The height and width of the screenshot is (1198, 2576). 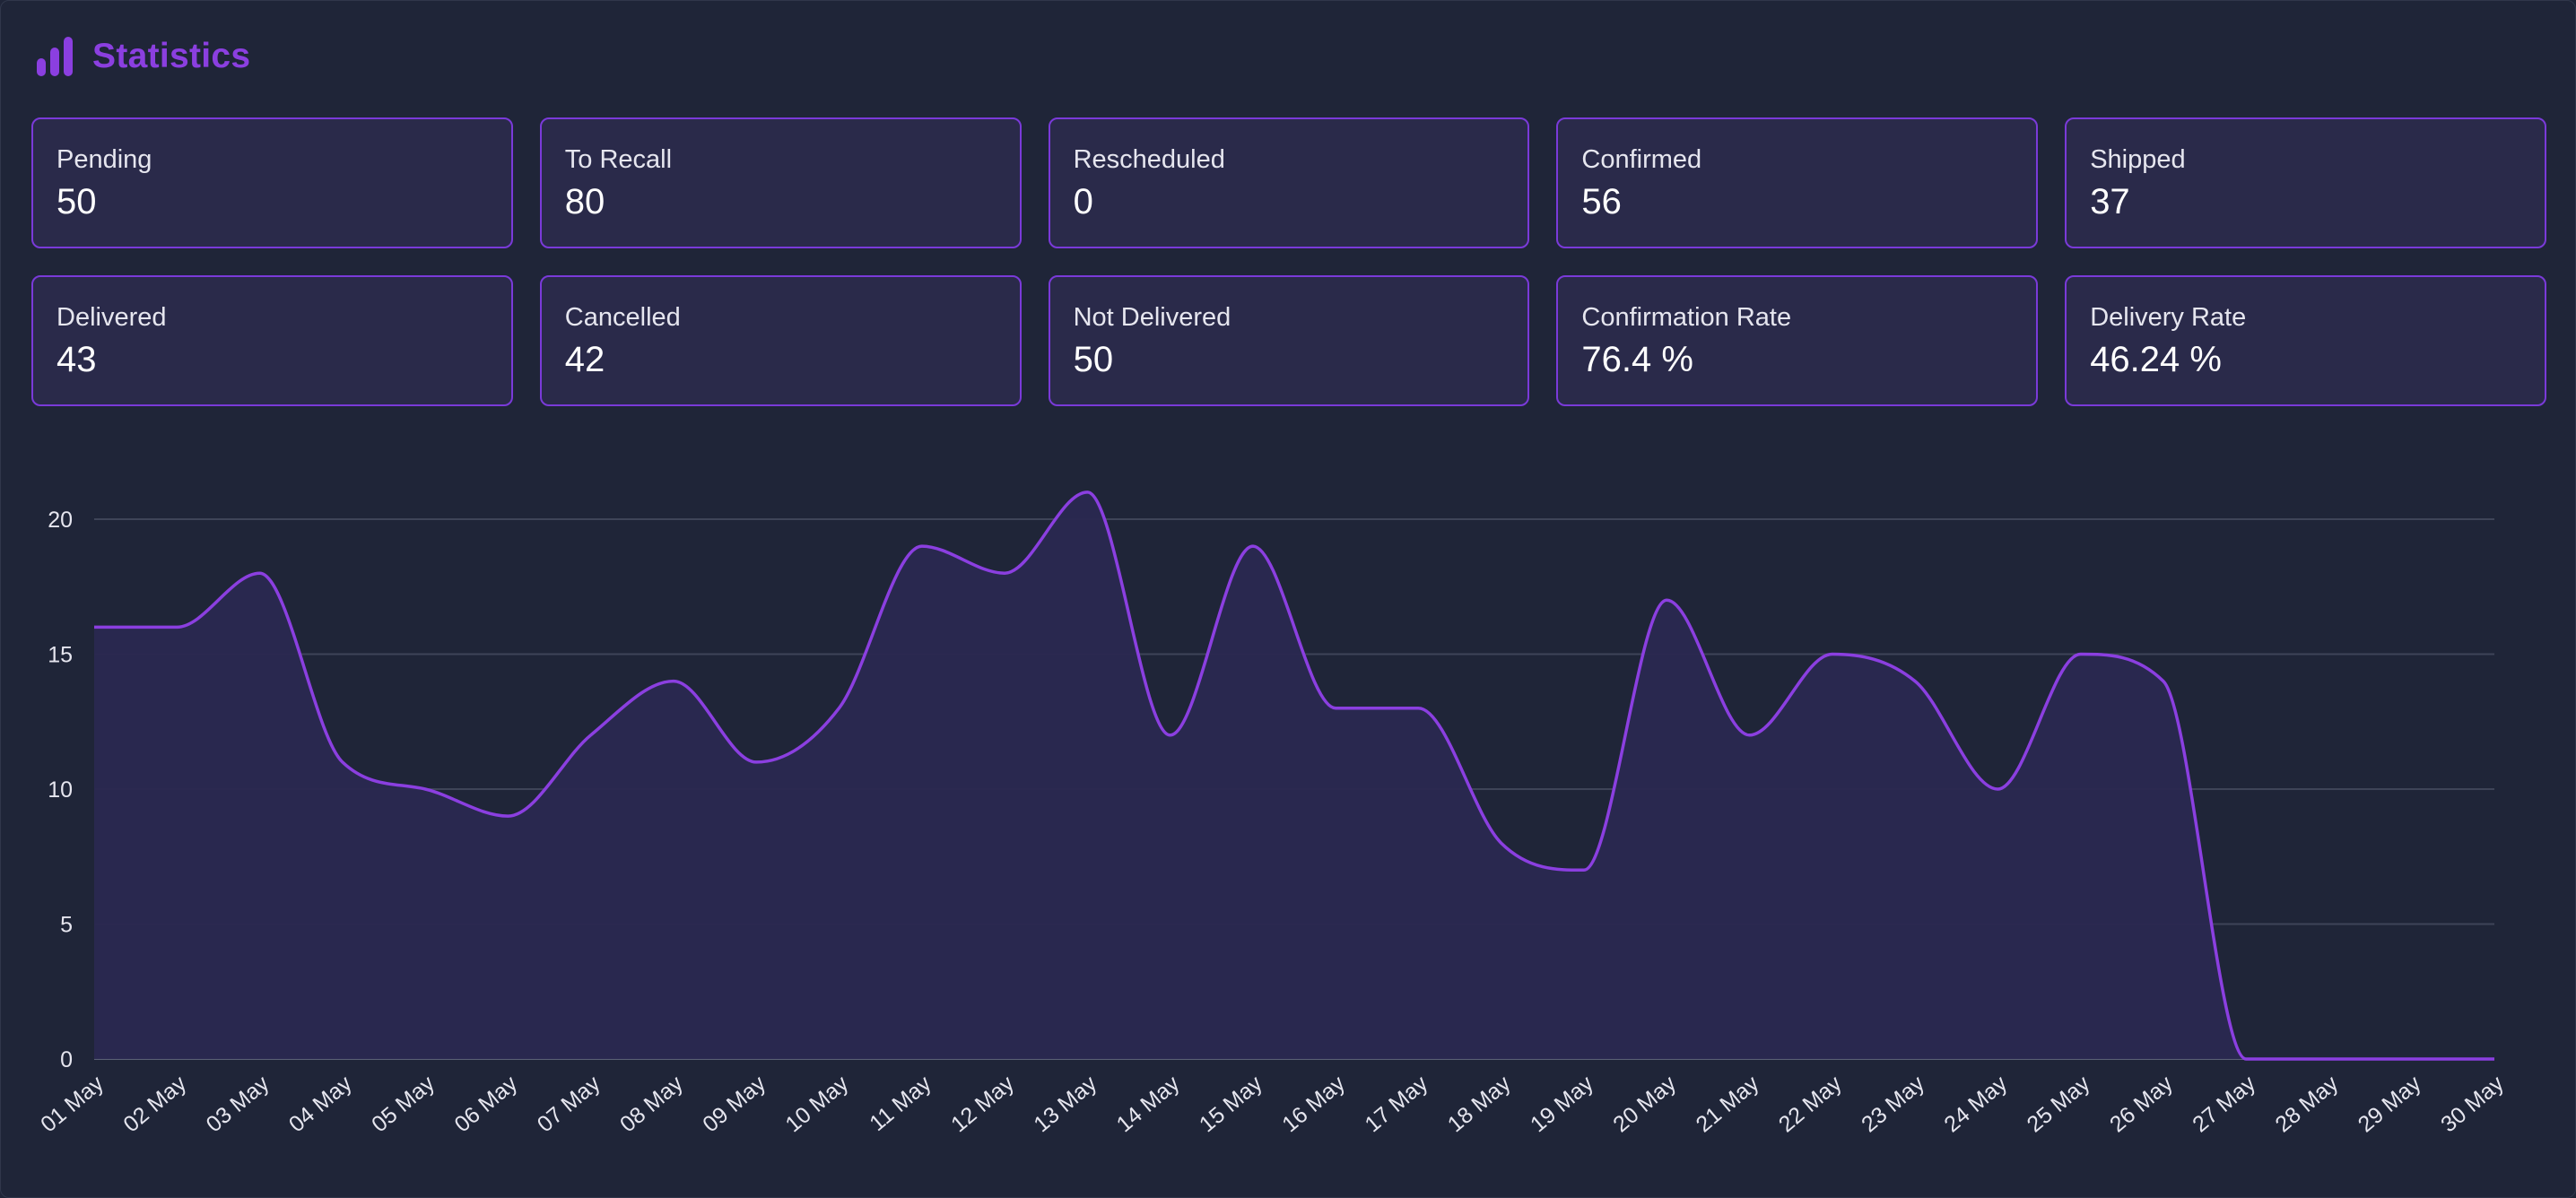 What do you see at coordinates (1975, 1104) in the screenshot?
I see `x-tick-label: 24 May` at bounding box center [1975, 1104].